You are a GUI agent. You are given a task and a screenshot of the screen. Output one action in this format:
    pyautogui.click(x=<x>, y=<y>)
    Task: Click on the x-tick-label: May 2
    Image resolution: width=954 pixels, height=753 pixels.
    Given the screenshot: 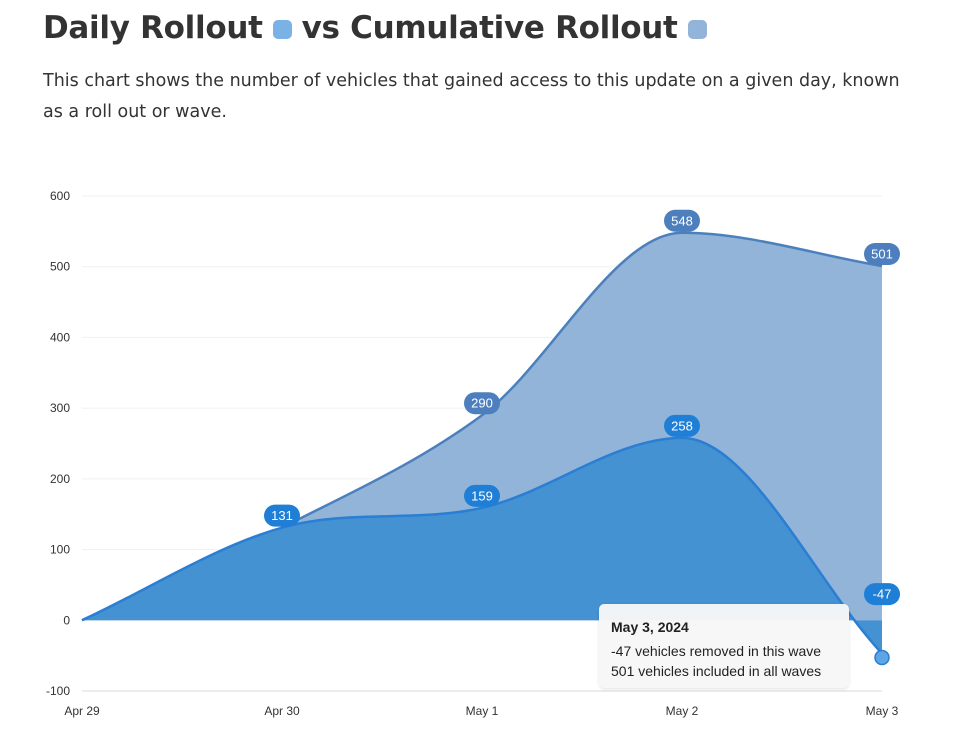 What is the action you would take?
    pyautogui.click(x=682, y=711)
    